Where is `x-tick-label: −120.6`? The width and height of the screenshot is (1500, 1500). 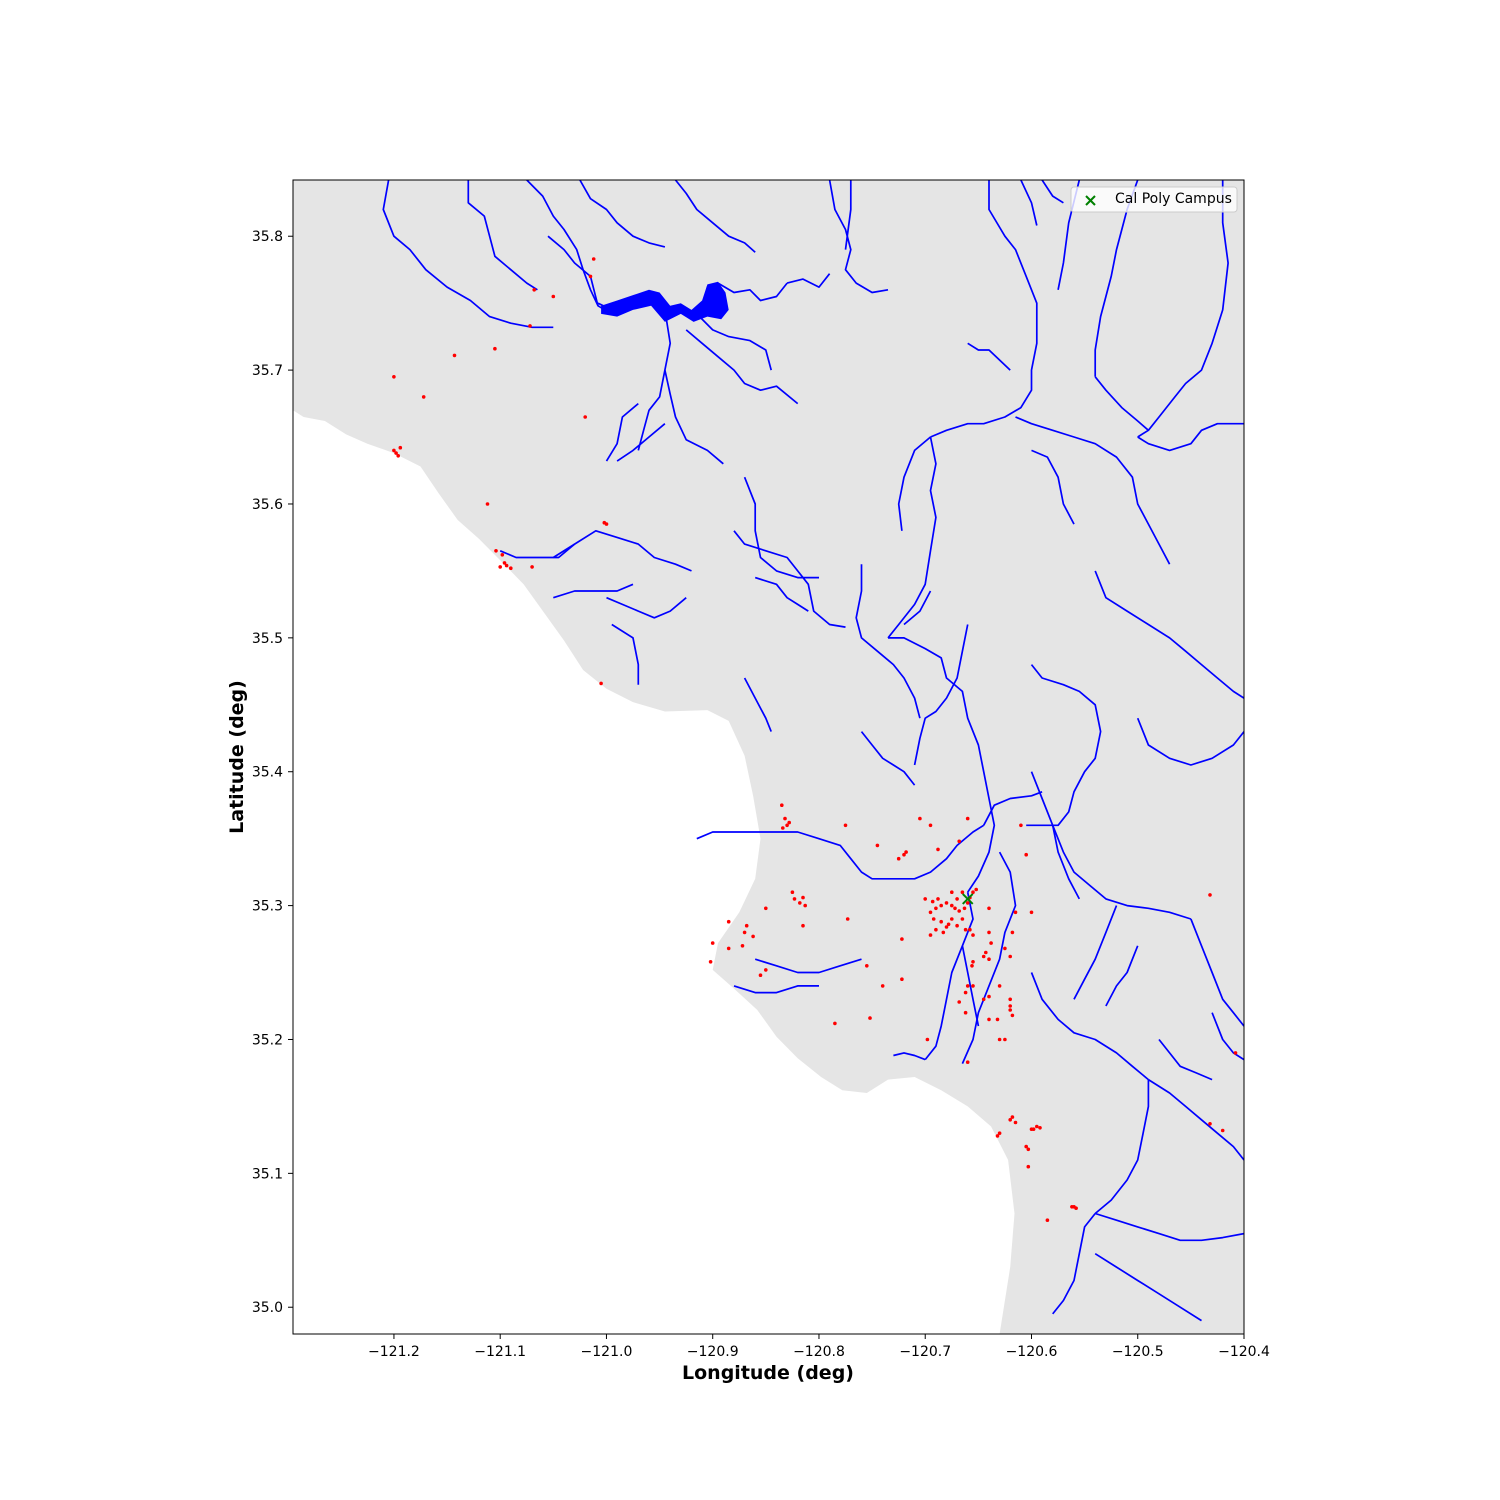
x-tick-label: −120.6 is located at coordinates (1032, 1352).